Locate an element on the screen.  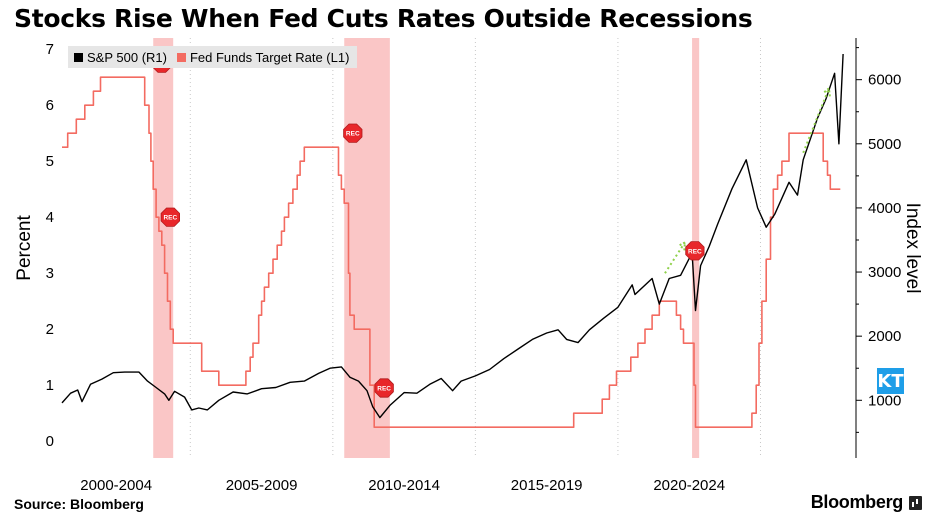
recession-marker-label-1: REC is located at coordinates (170, 218).